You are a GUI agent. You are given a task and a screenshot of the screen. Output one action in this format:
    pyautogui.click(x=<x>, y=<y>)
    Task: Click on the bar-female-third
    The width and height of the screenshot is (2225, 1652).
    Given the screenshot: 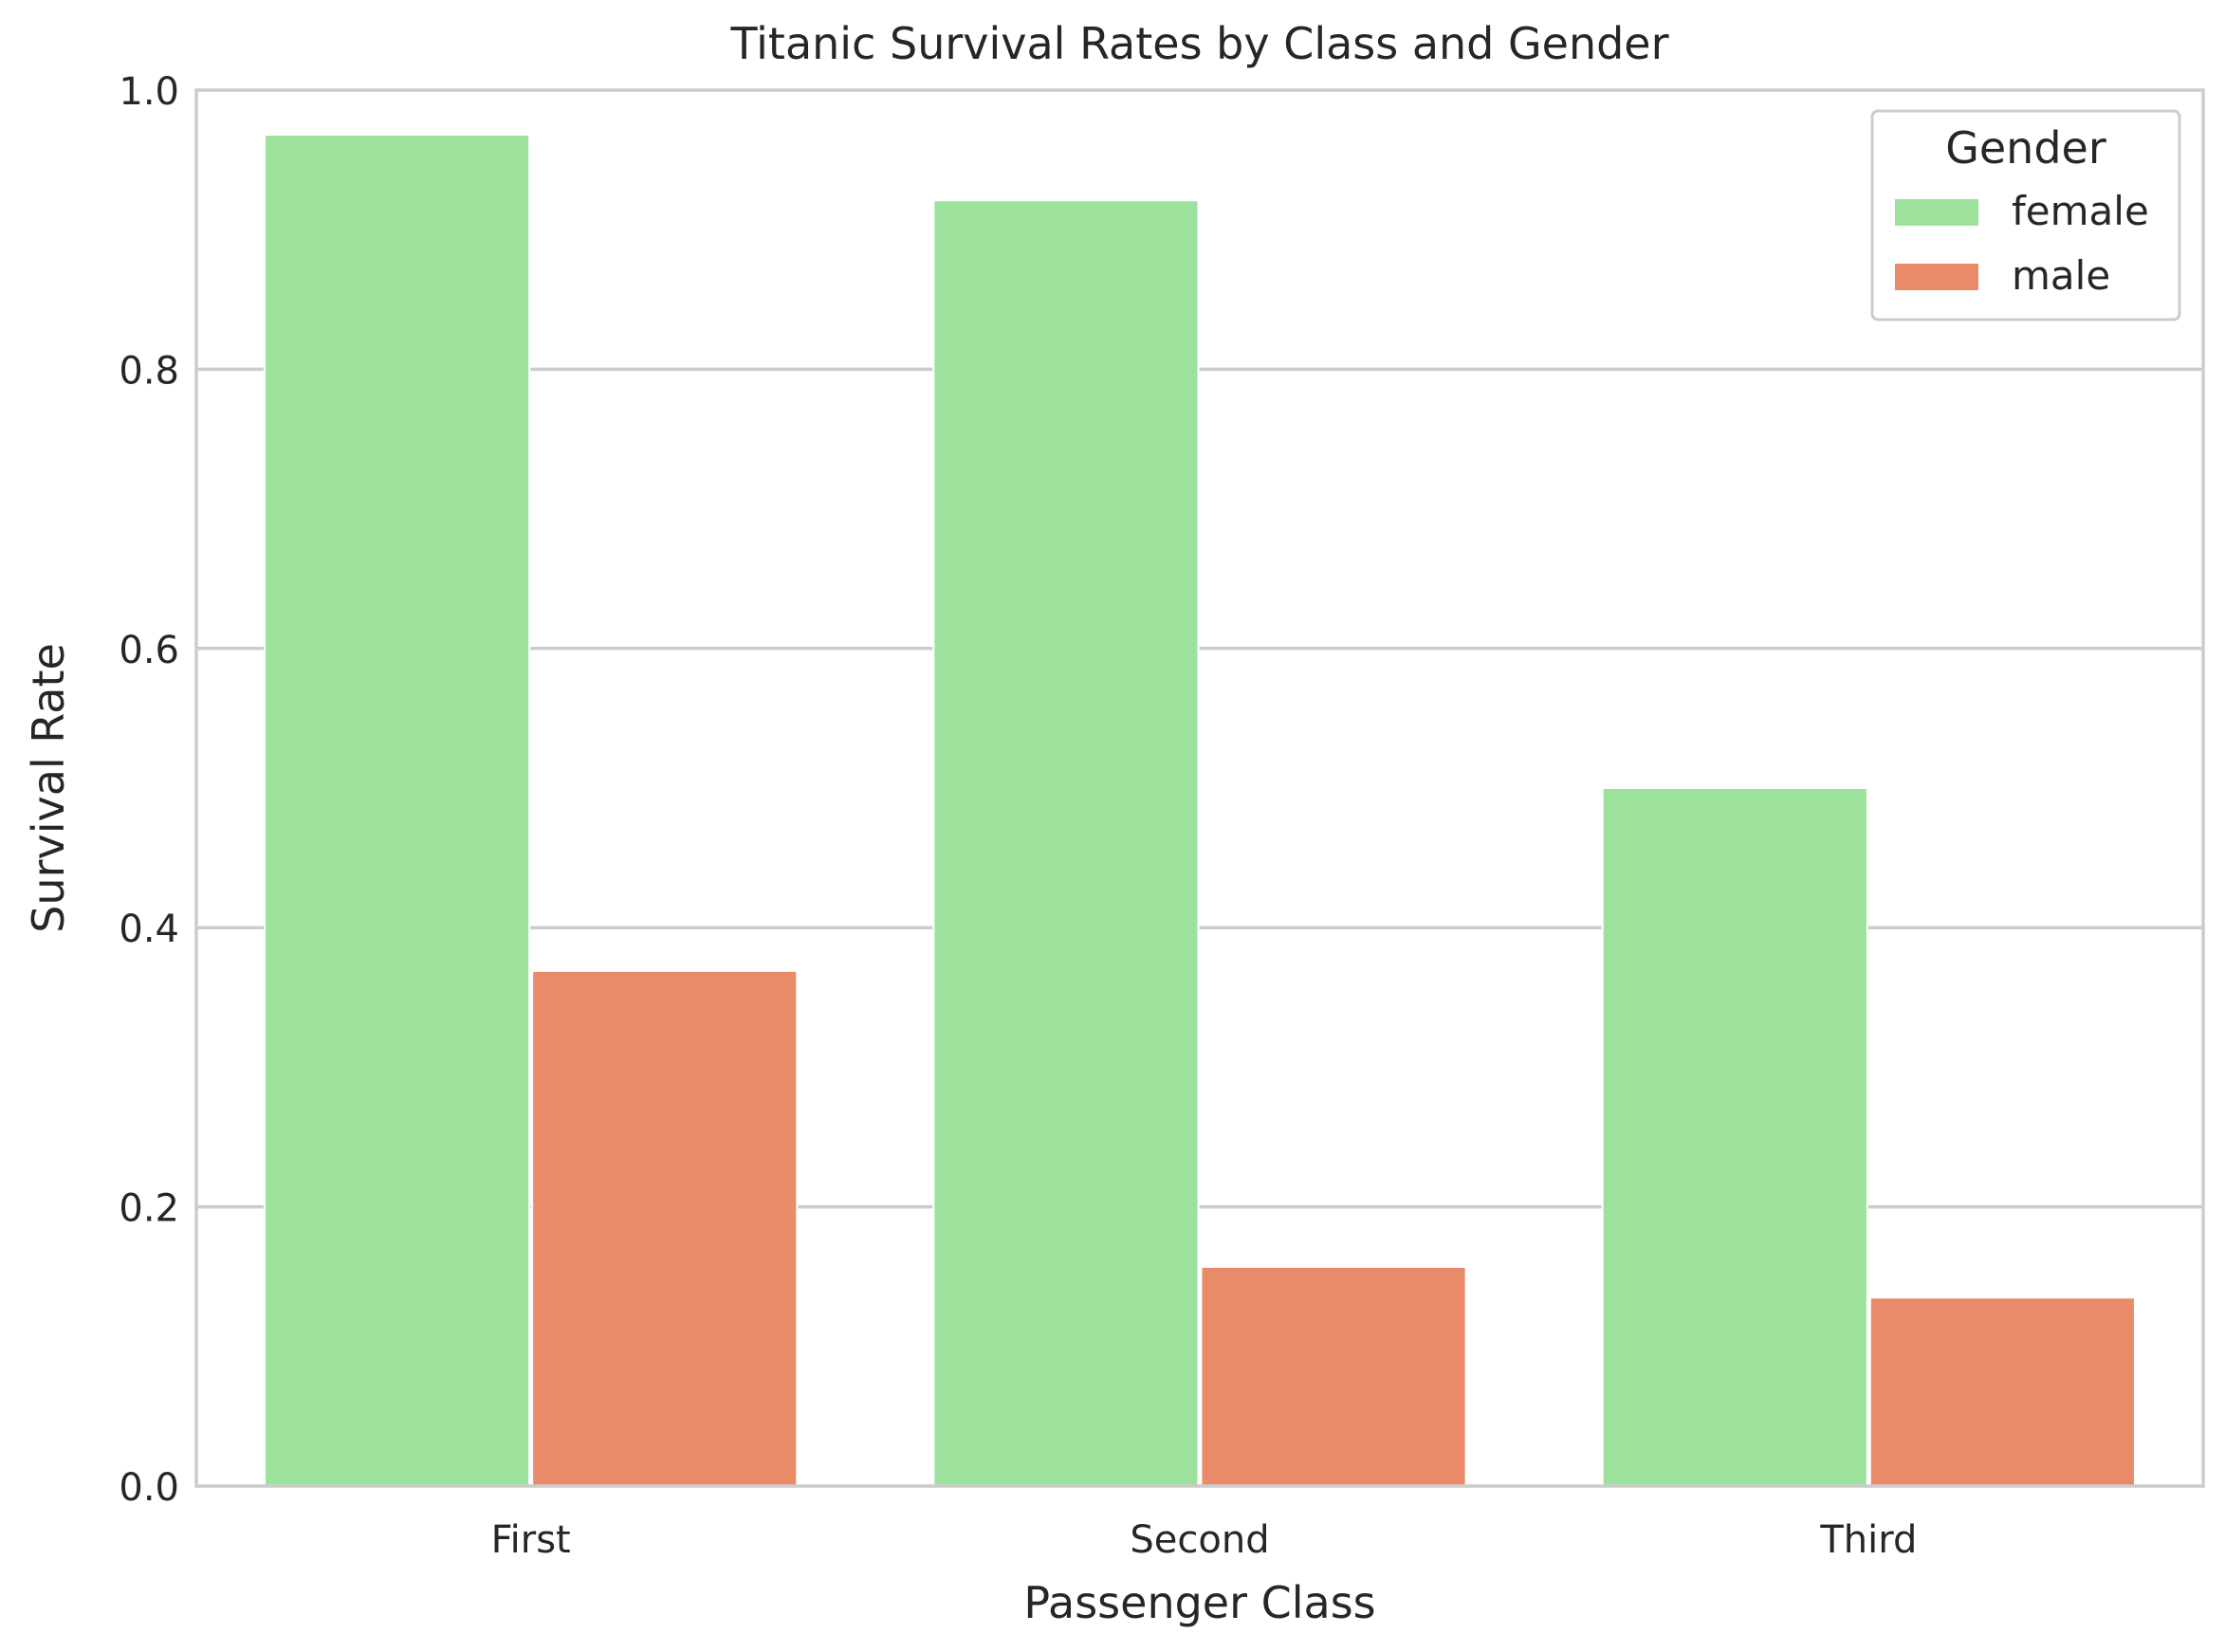 What is the action you would take?
    pyautogui.click(x=1734, y=1137)
    